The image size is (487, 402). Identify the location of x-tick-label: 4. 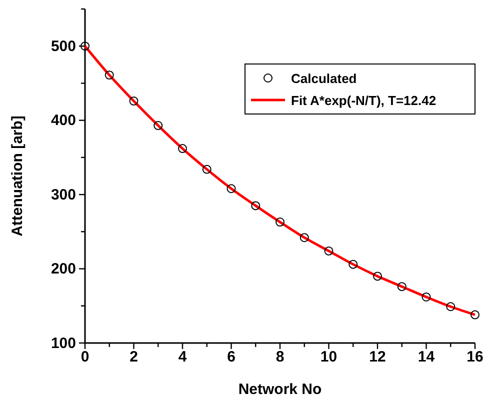
(183, 357).